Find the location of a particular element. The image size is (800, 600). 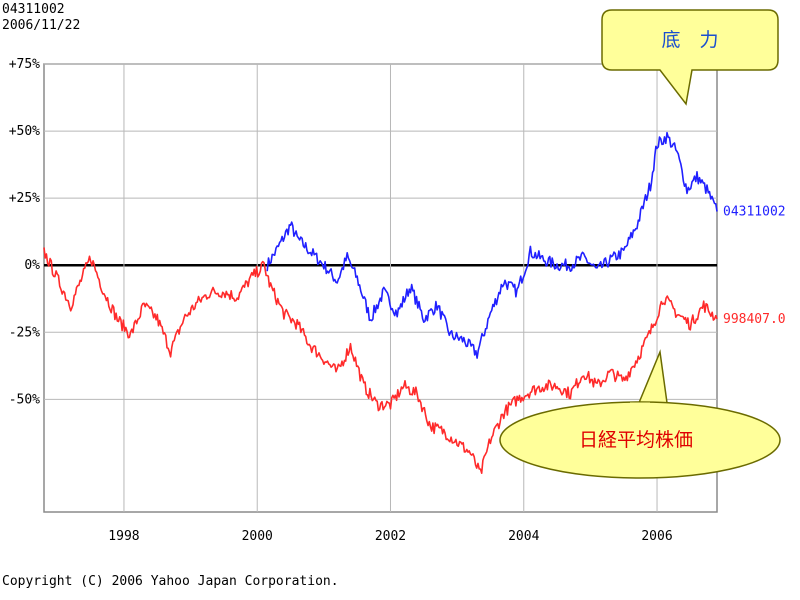

chart-code-header: 04311002 is located at coordinates (33, 9).